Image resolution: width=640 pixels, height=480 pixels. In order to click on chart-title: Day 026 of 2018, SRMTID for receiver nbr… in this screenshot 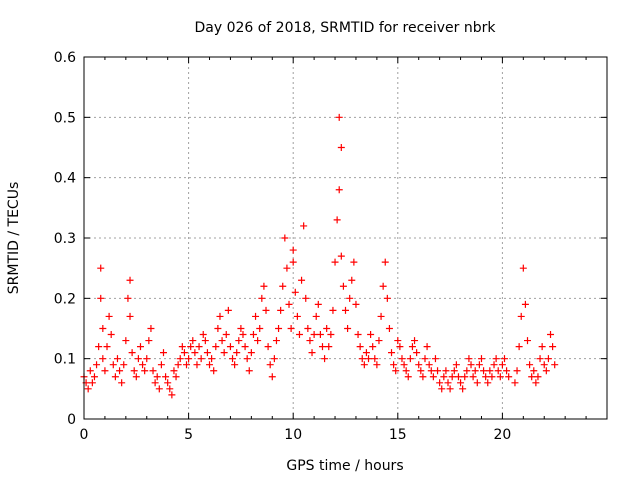, I will do `click(345, 28)`.